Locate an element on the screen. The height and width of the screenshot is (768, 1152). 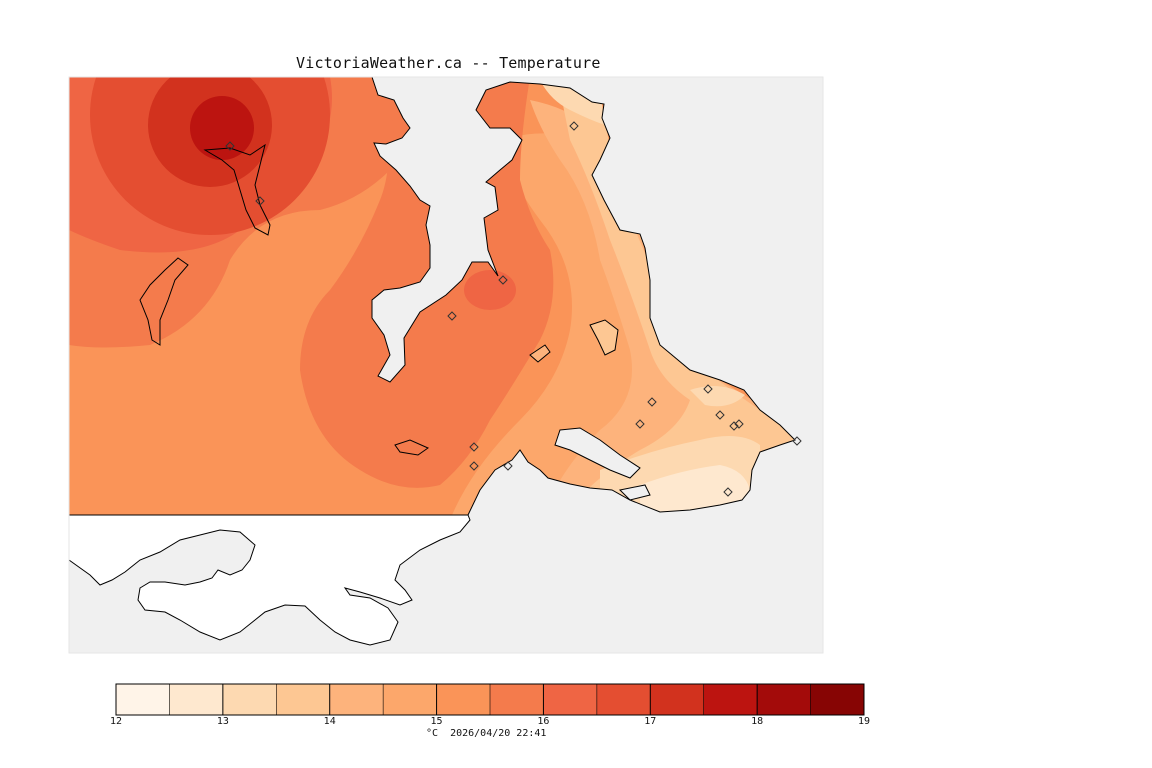
colorbar-tick-label: 12 is located at coordinates (116, 721).